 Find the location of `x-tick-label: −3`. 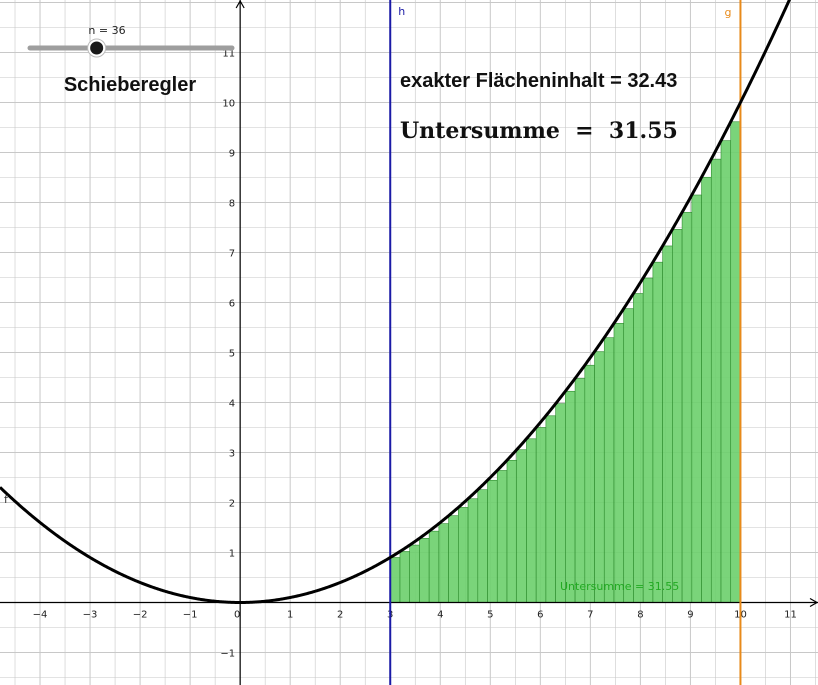

x-tick-label: −3 is located at coordinates (90, 615).